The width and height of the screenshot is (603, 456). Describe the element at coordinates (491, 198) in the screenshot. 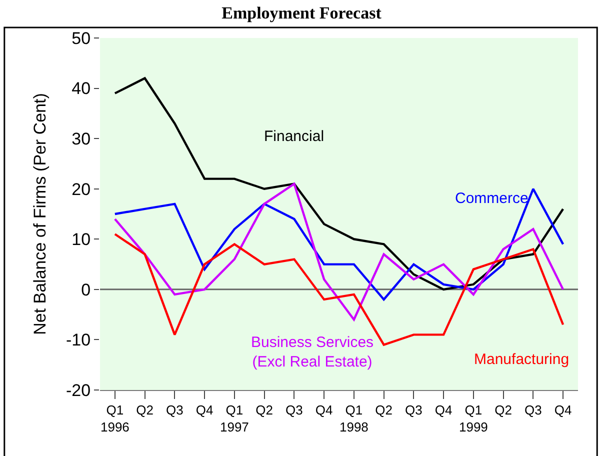

I see `series-label: Commerce` at that location.